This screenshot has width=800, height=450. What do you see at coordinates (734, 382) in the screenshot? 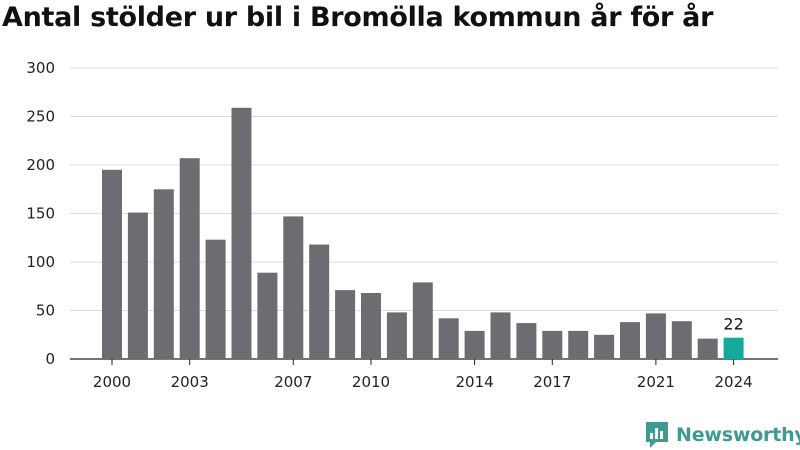
I see `x-tick-label: 2024` at bounding box center [734, 382].